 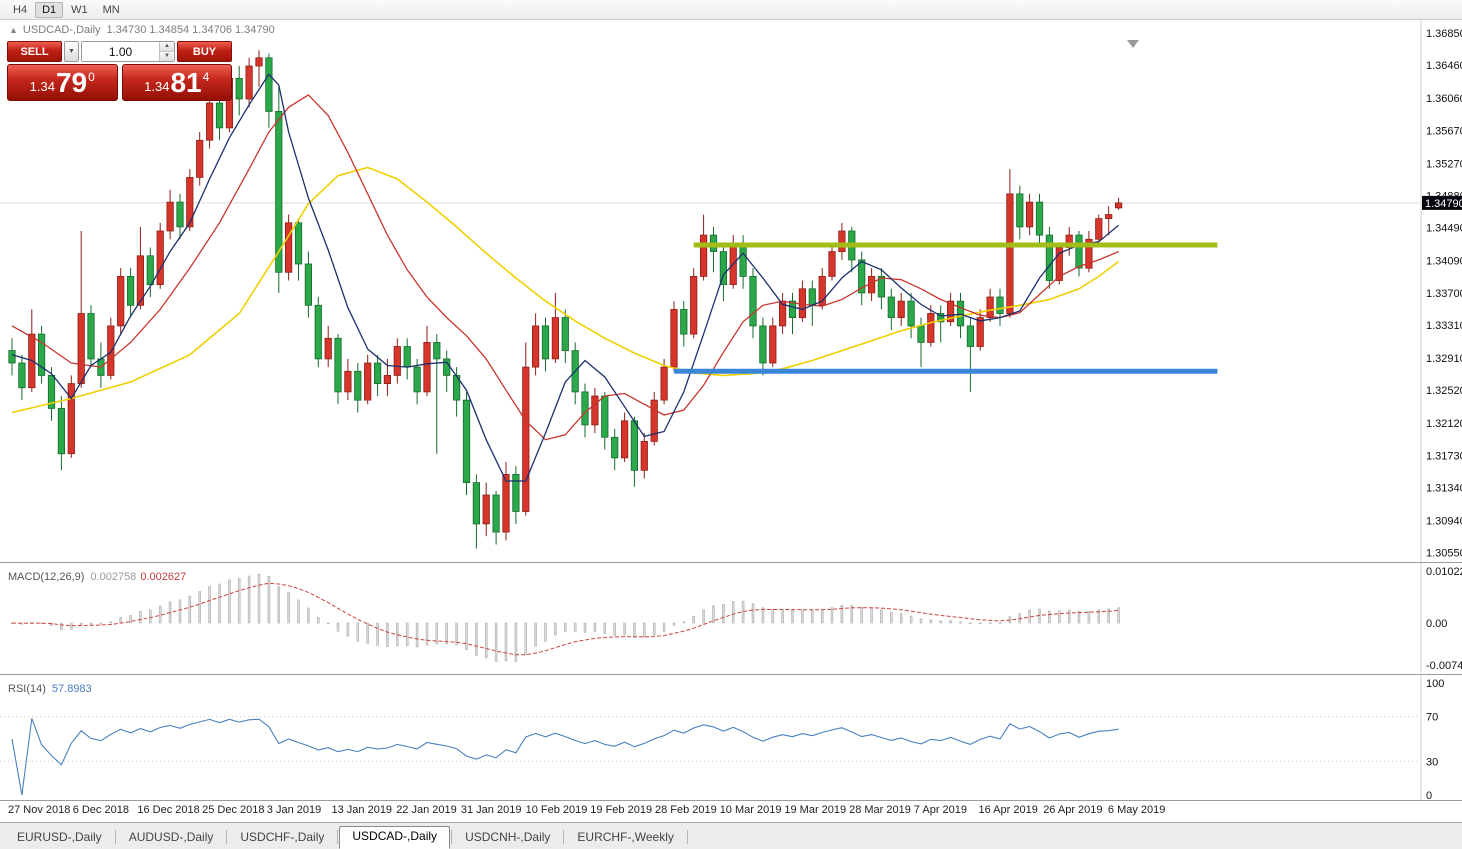 What do you see at coordinates (1436, 624) in the screenshot?
I see `macd-axis-zero: 0.00` at bounding box center [1436, 624].